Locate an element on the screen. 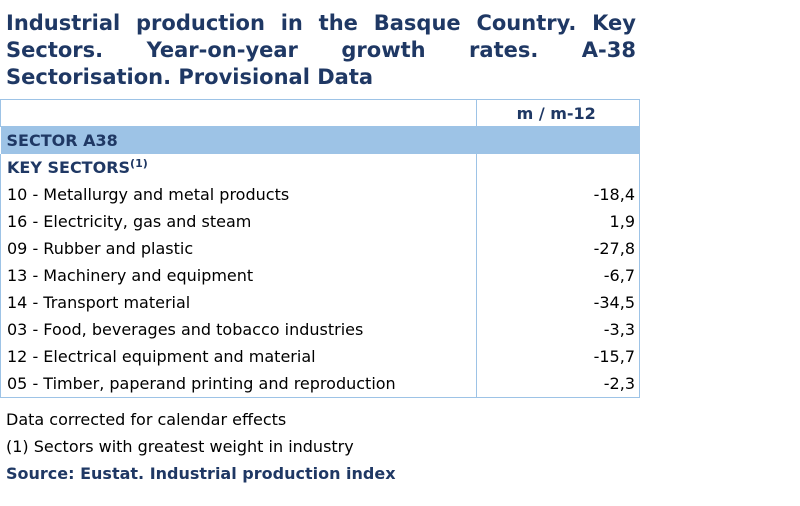 The height and width of the screenshot is (506, 800). table-row: 10 - Metallurgy and metal products -18,4 is located at coordinates (320, 194).